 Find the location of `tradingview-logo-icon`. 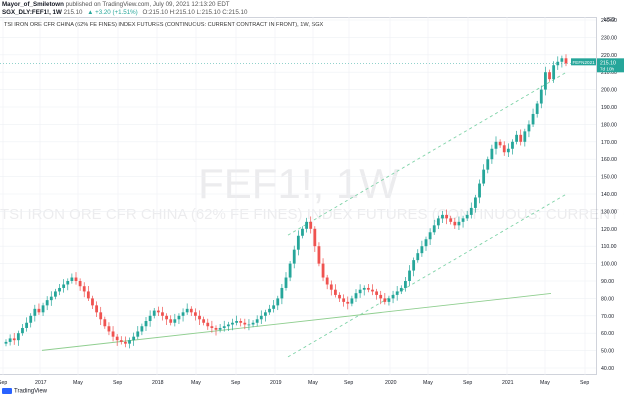

tradingview-logo-icon is located at coordinates (7, 391).